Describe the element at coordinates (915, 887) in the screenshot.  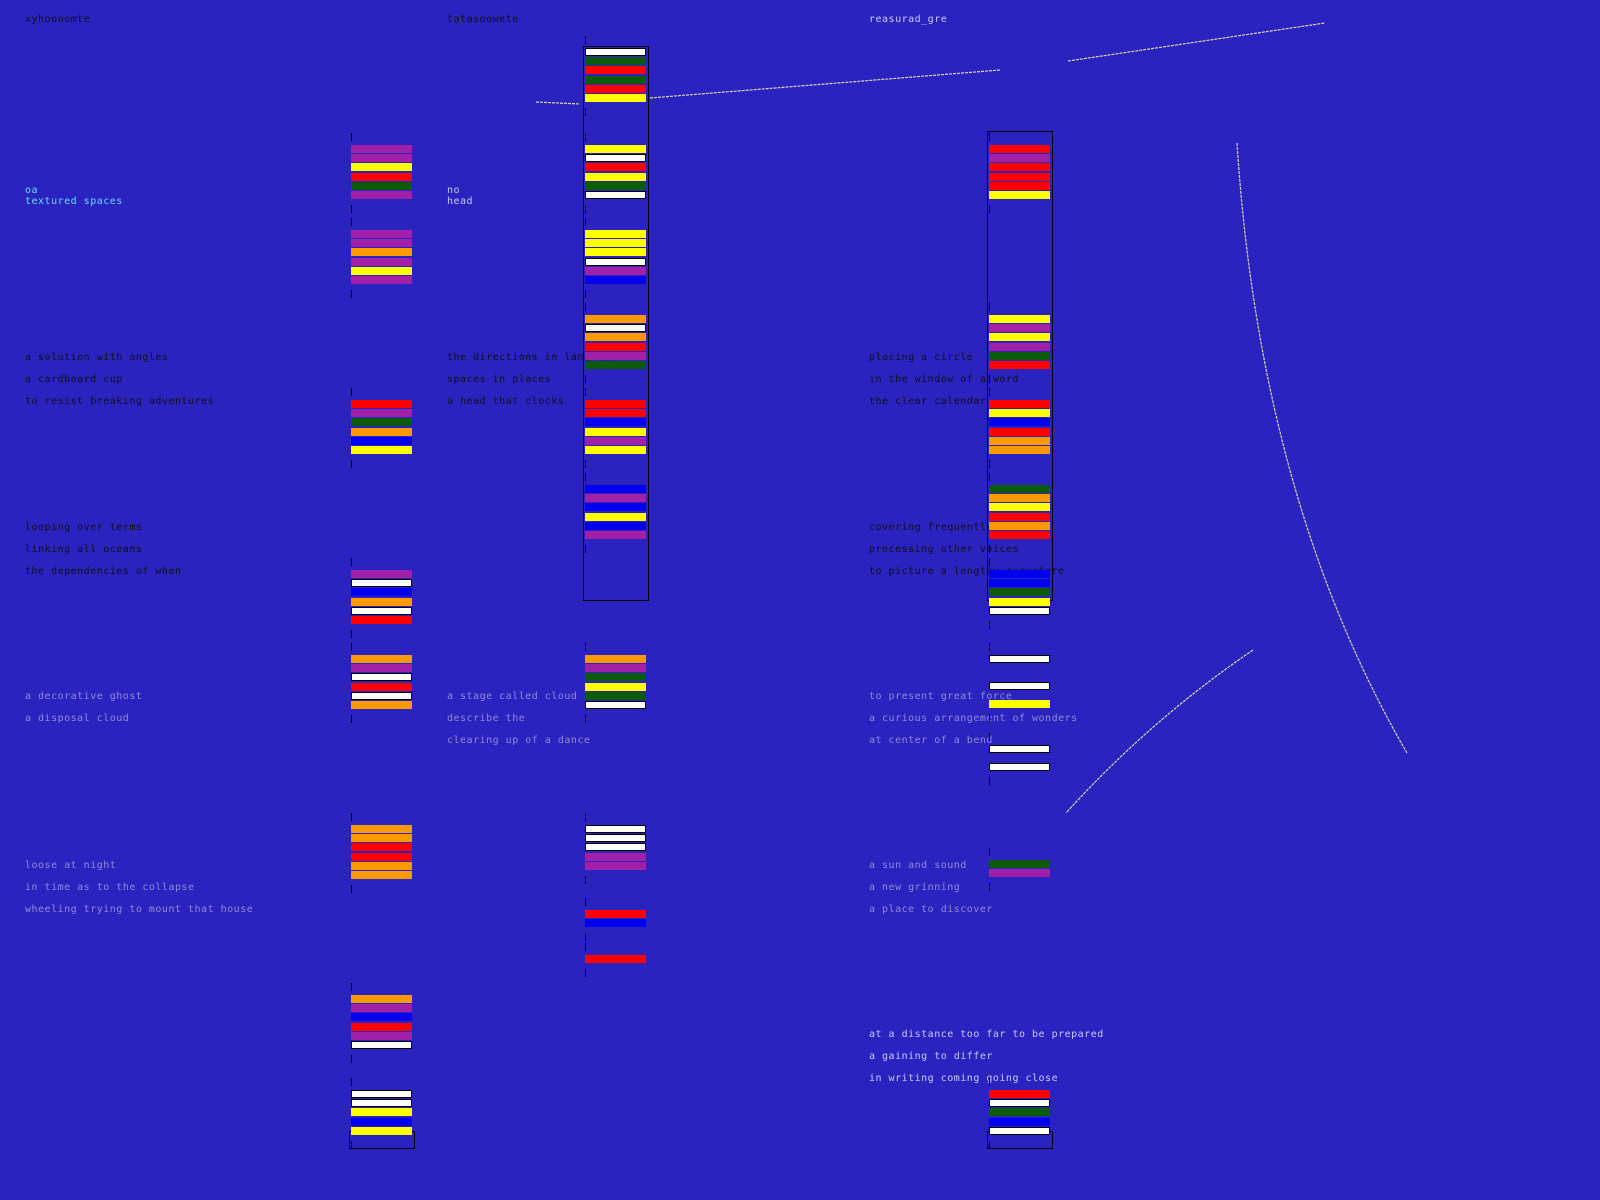
I see `column-3-stanza-4-line-2: a new grinning` at that location.